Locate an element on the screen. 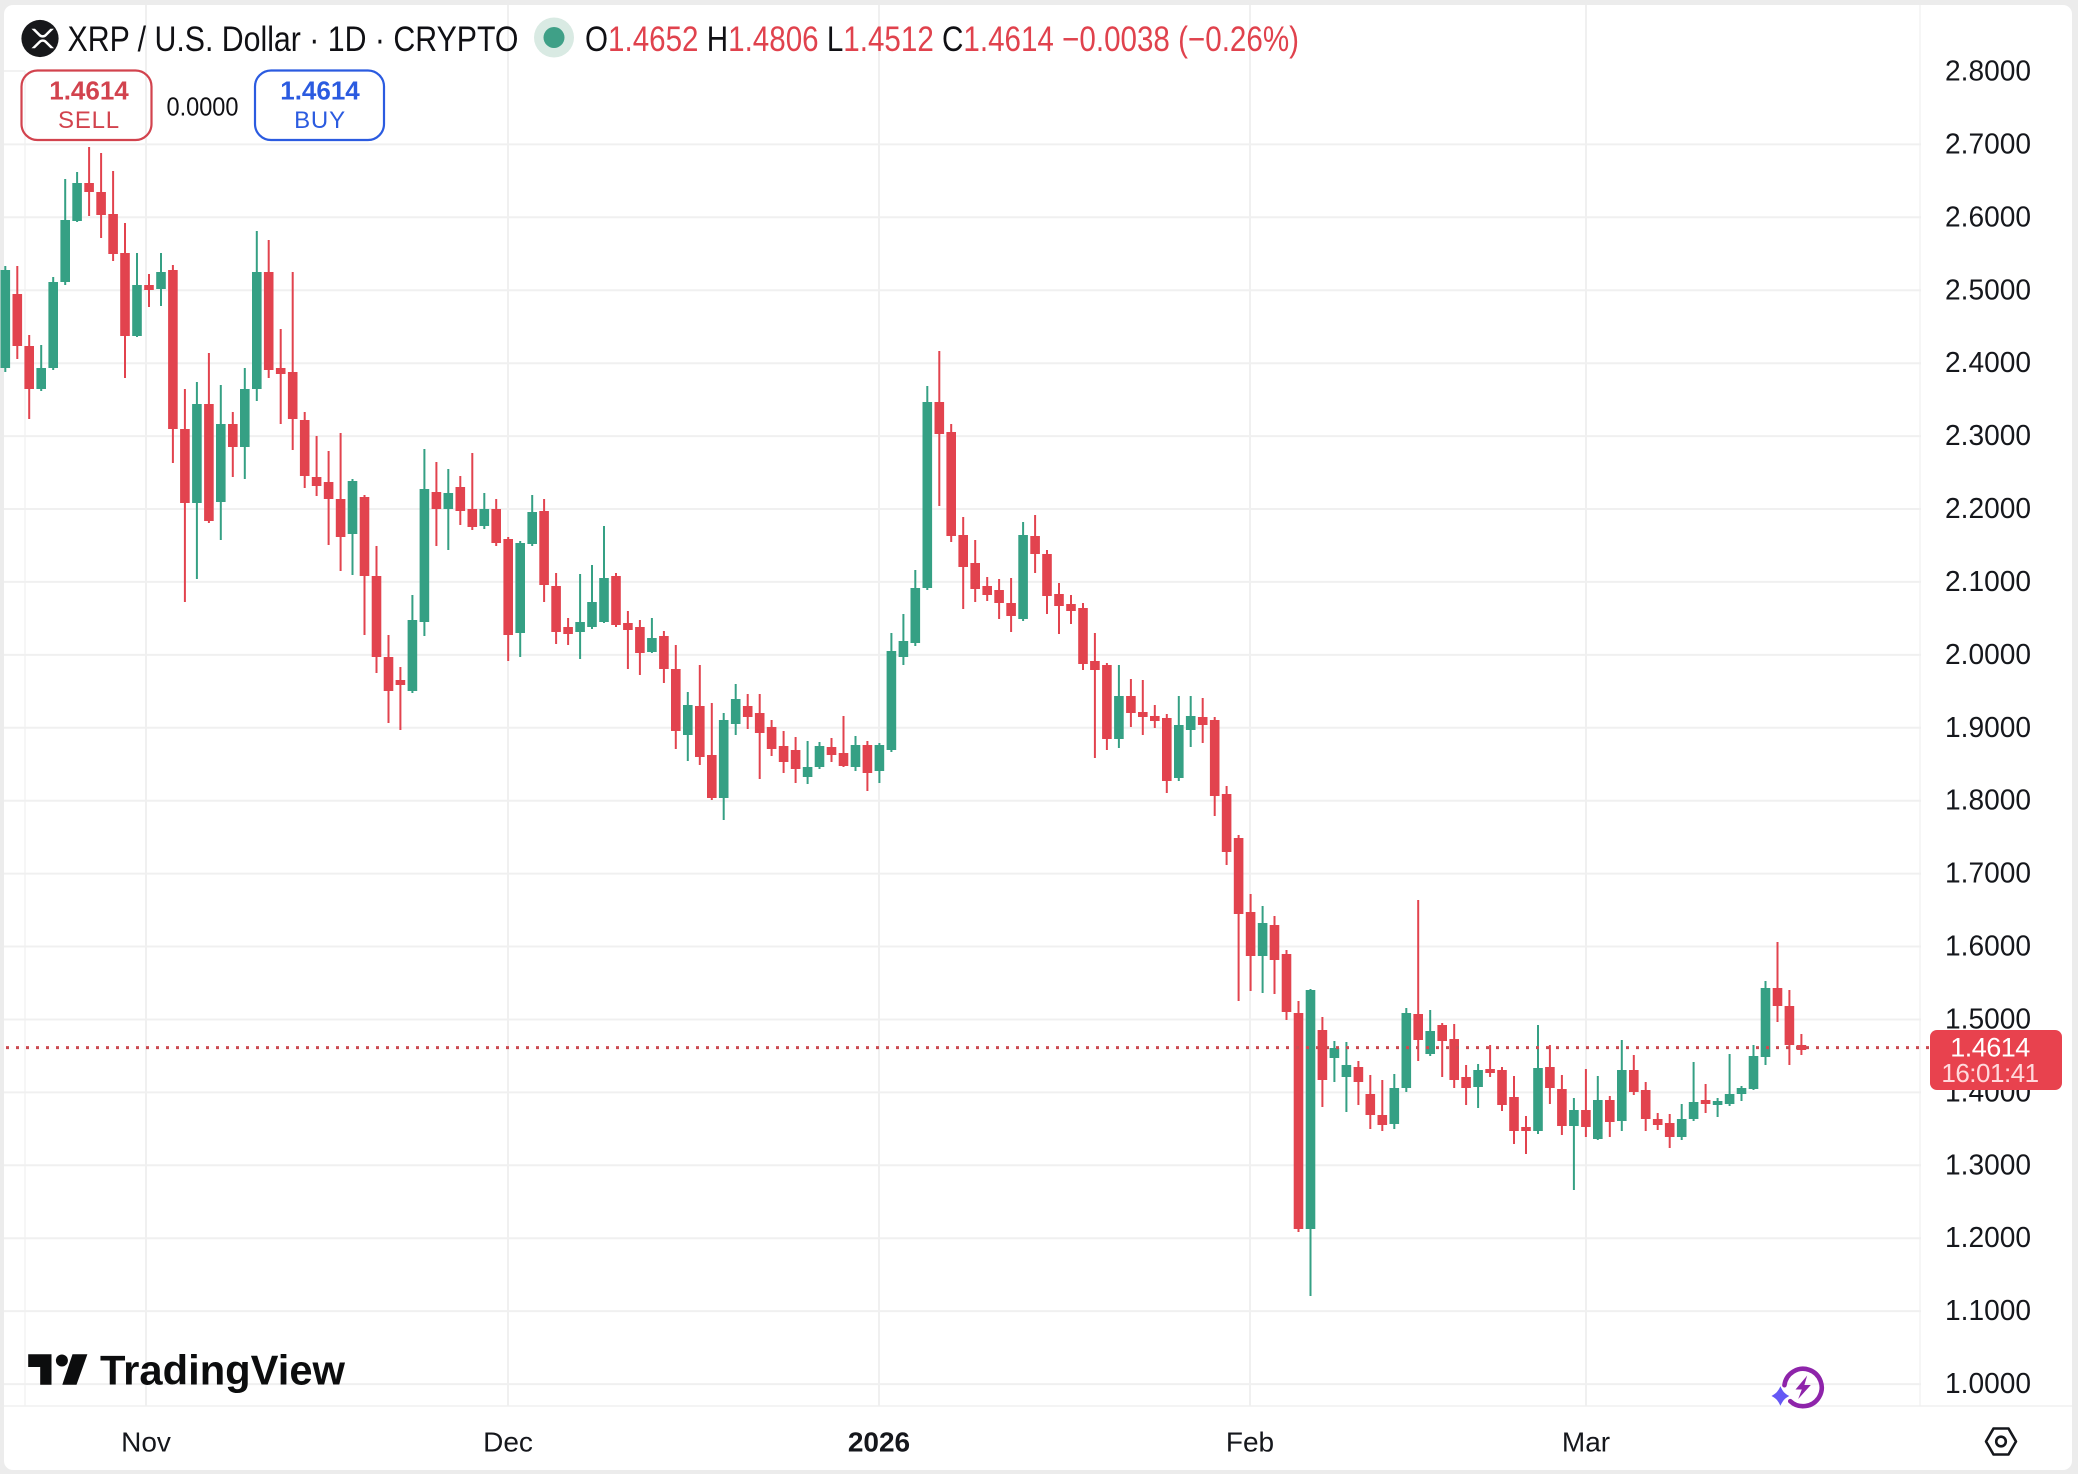 The height and width of the screenshot is (1474, 2078). svg-text: 2.7000 is located at coordinates (1988, 144).